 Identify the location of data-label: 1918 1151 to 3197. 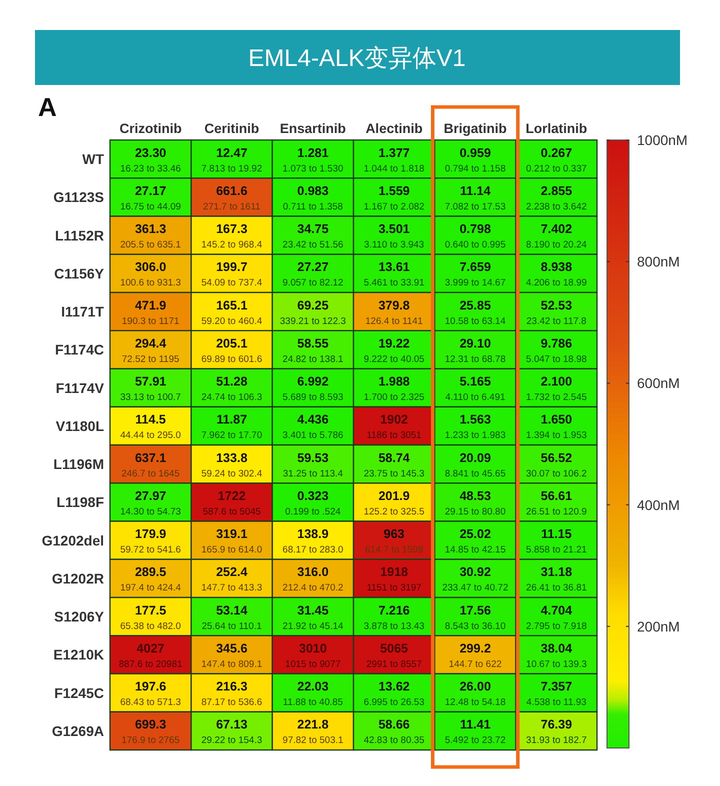
(394, 579).